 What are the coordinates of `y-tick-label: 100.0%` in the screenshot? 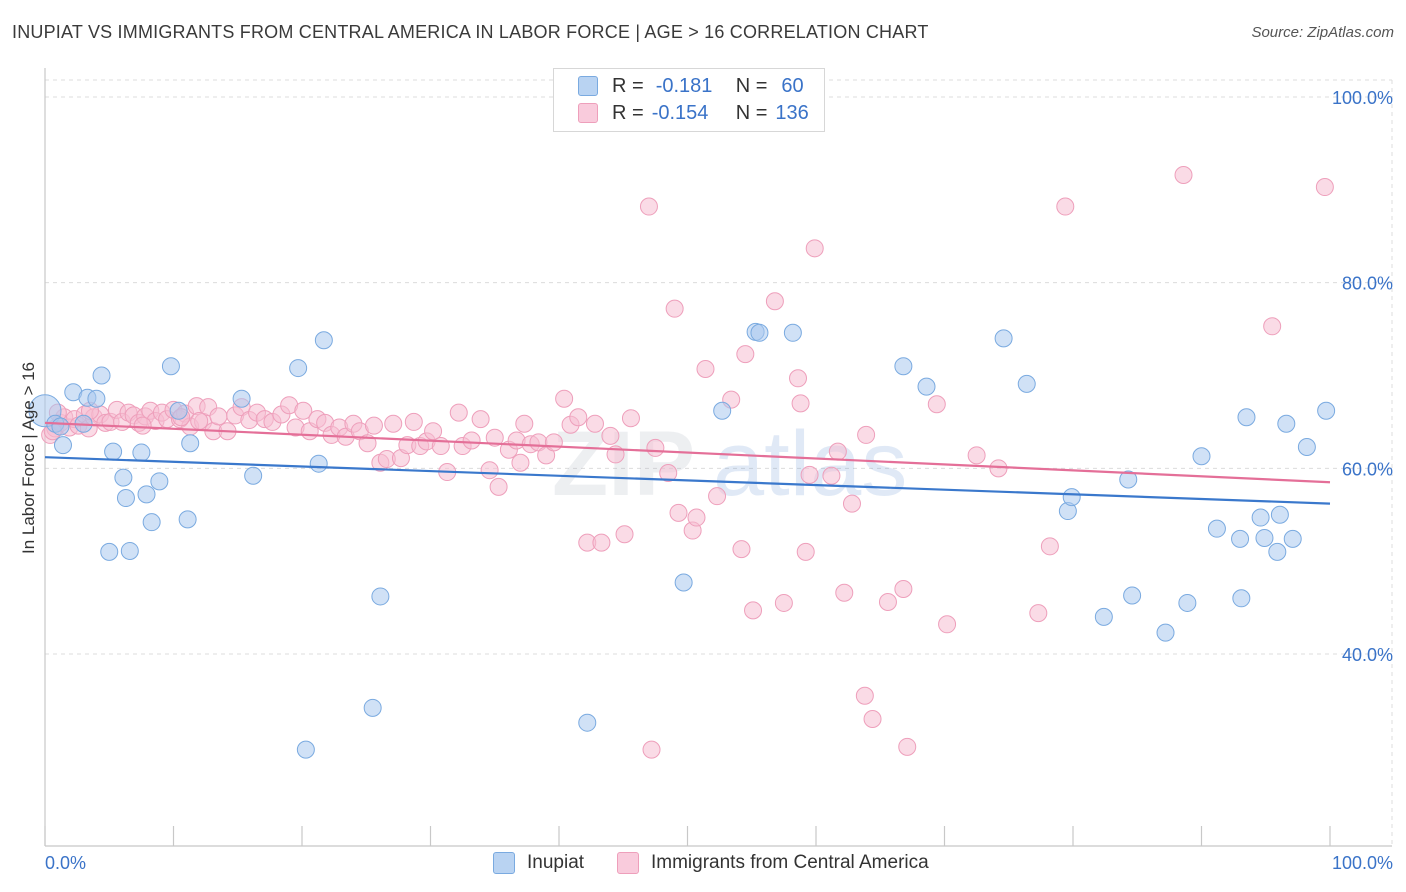 It's located at (1362, 98).